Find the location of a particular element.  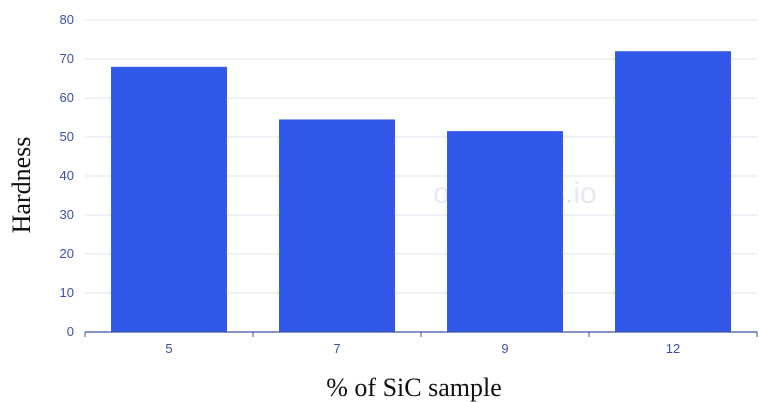

y-axis-title: Hardness is located at coordinates (21, 185).